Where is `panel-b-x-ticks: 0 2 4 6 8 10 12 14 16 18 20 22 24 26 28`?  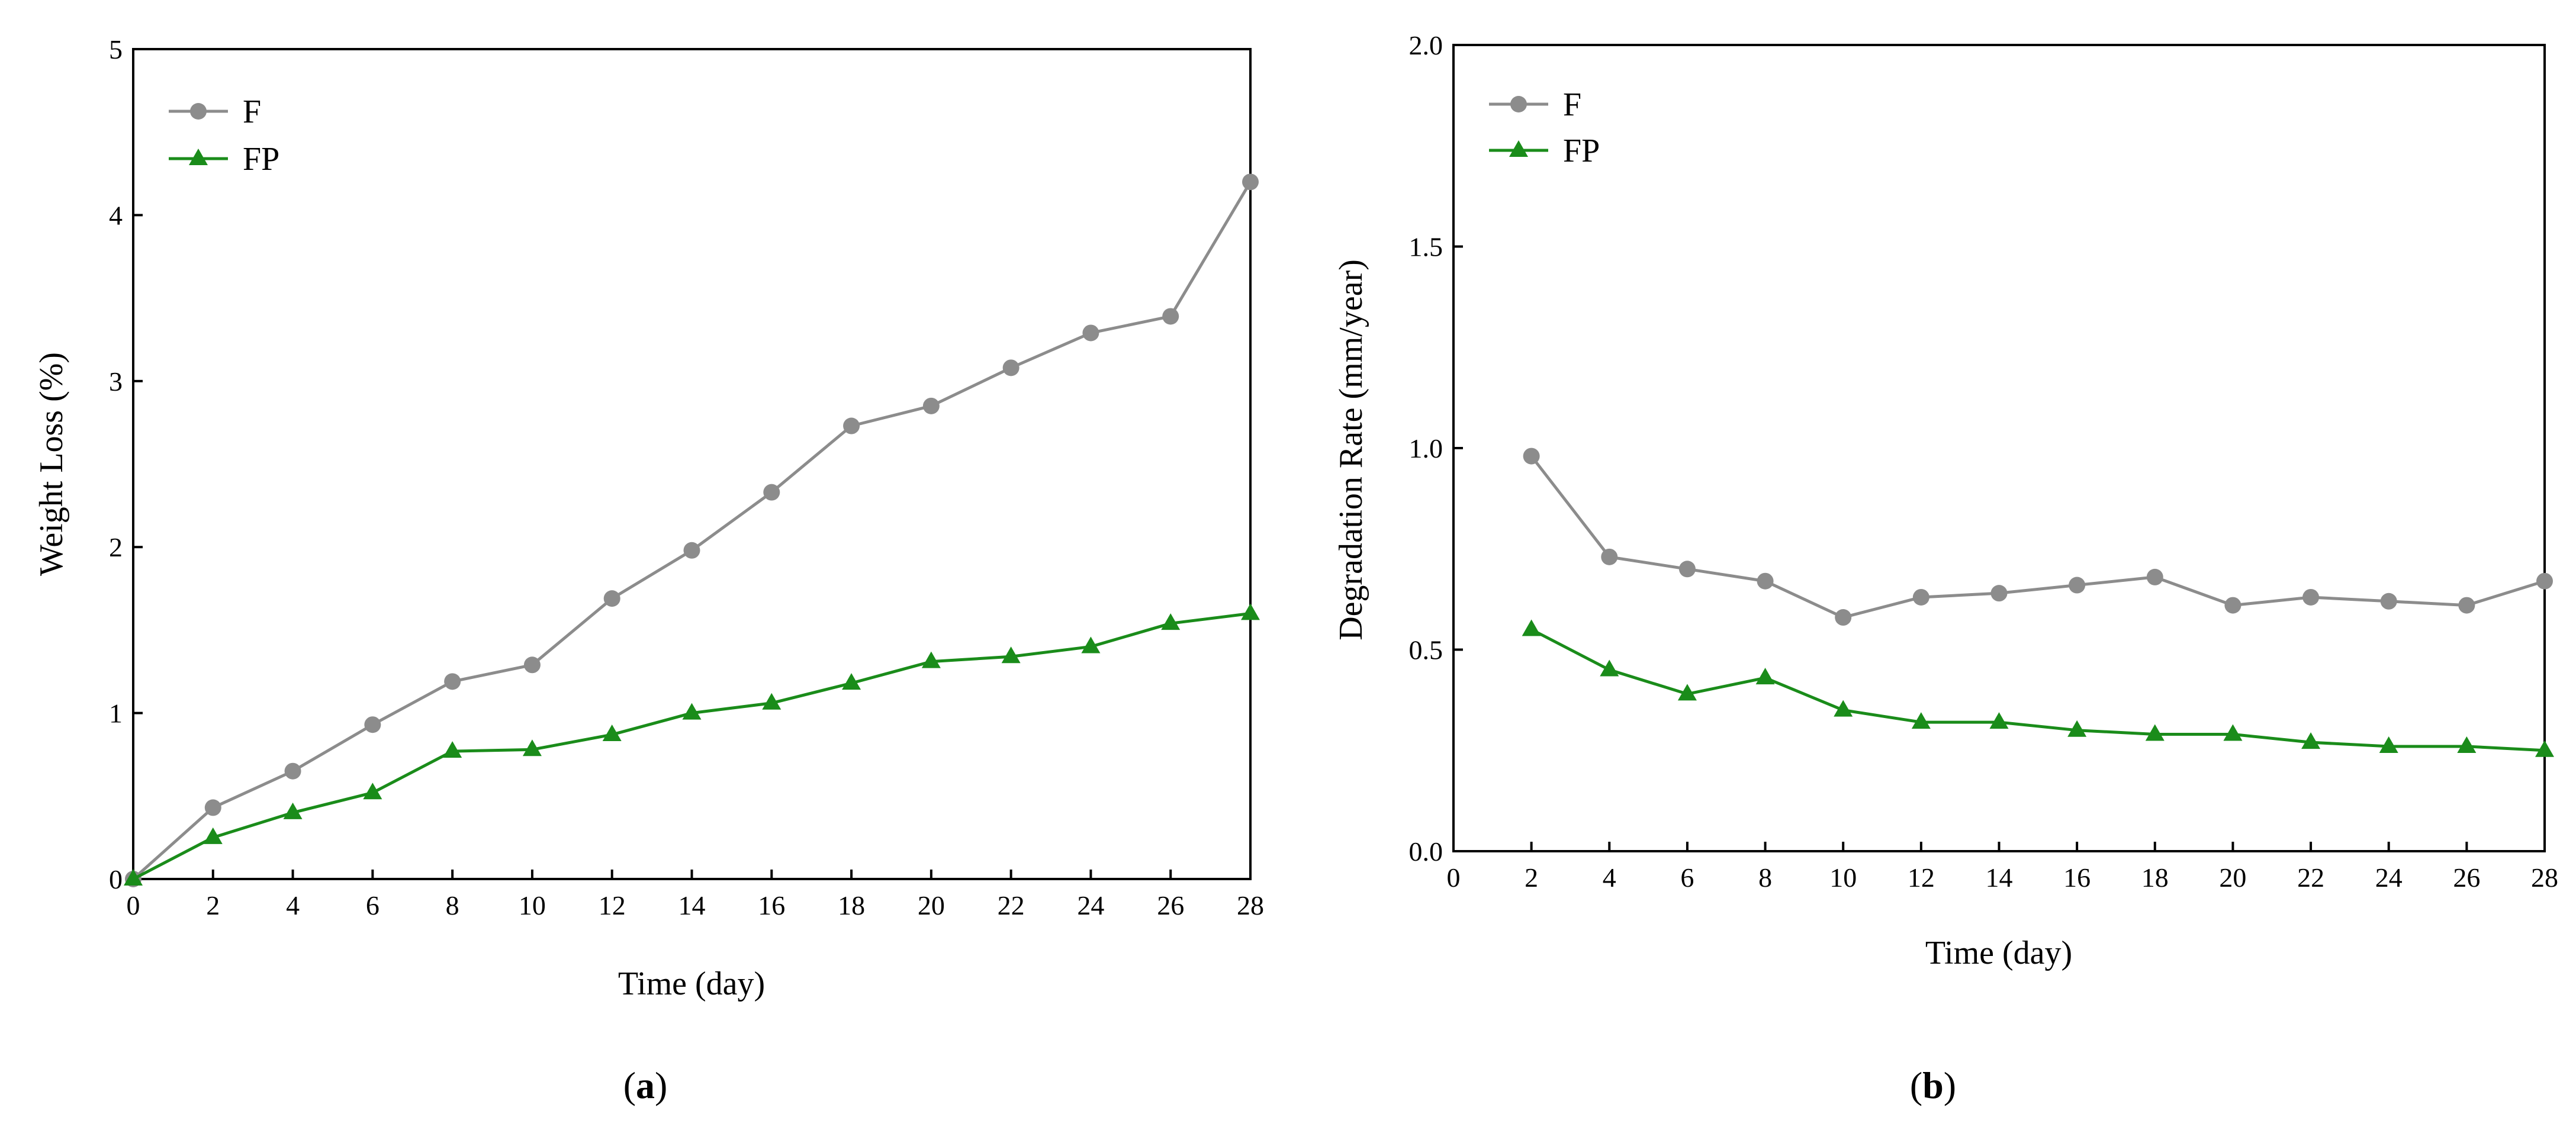
panel-b-x-ticks: 0 2 4 6 8 10 12 14 16 18 20 22 24 26 28 is located at coordinates (2003, 867).